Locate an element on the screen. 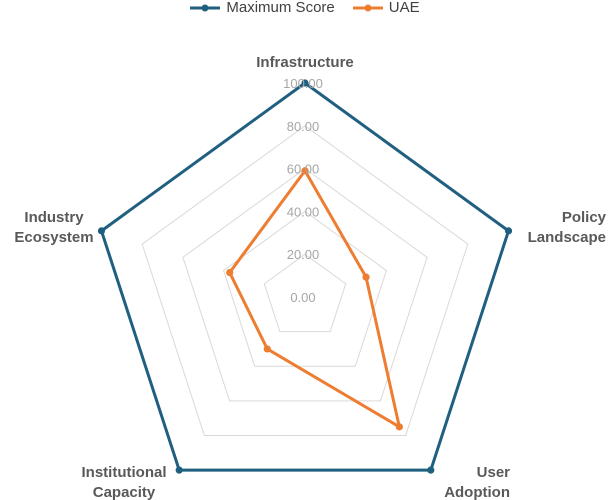 This screenshot has height=500, width=610. tick-label-1: 20.00 is located at coordinates (303, 254).